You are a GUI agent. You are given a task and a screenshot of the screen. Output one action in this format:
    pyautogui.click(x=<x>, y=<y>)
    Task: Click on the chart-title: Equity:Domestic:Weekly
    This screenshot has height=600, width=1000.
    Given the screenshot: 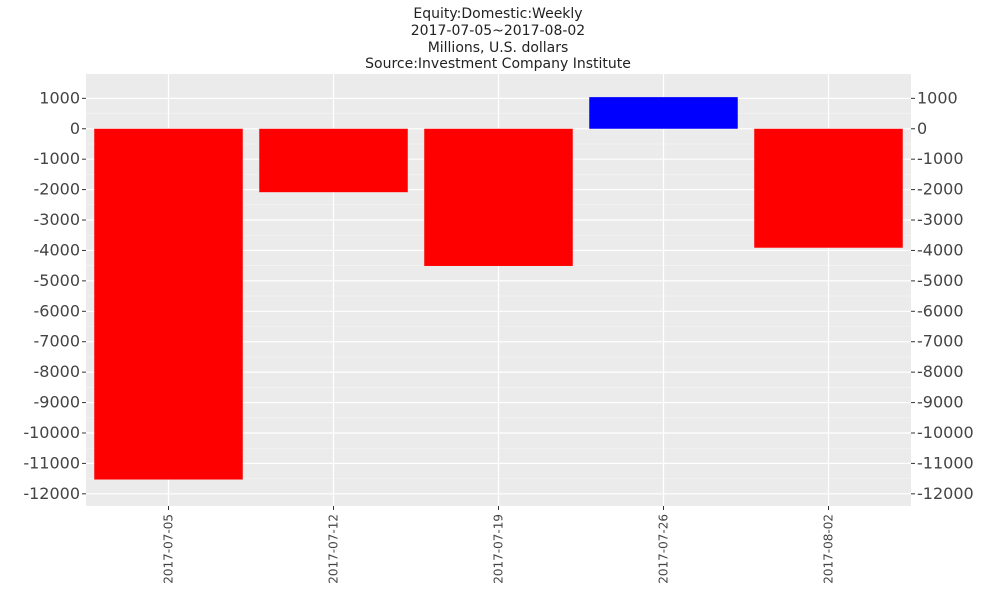 What is the action you would take?
    pyautogui.click(x=497, y=14)
    